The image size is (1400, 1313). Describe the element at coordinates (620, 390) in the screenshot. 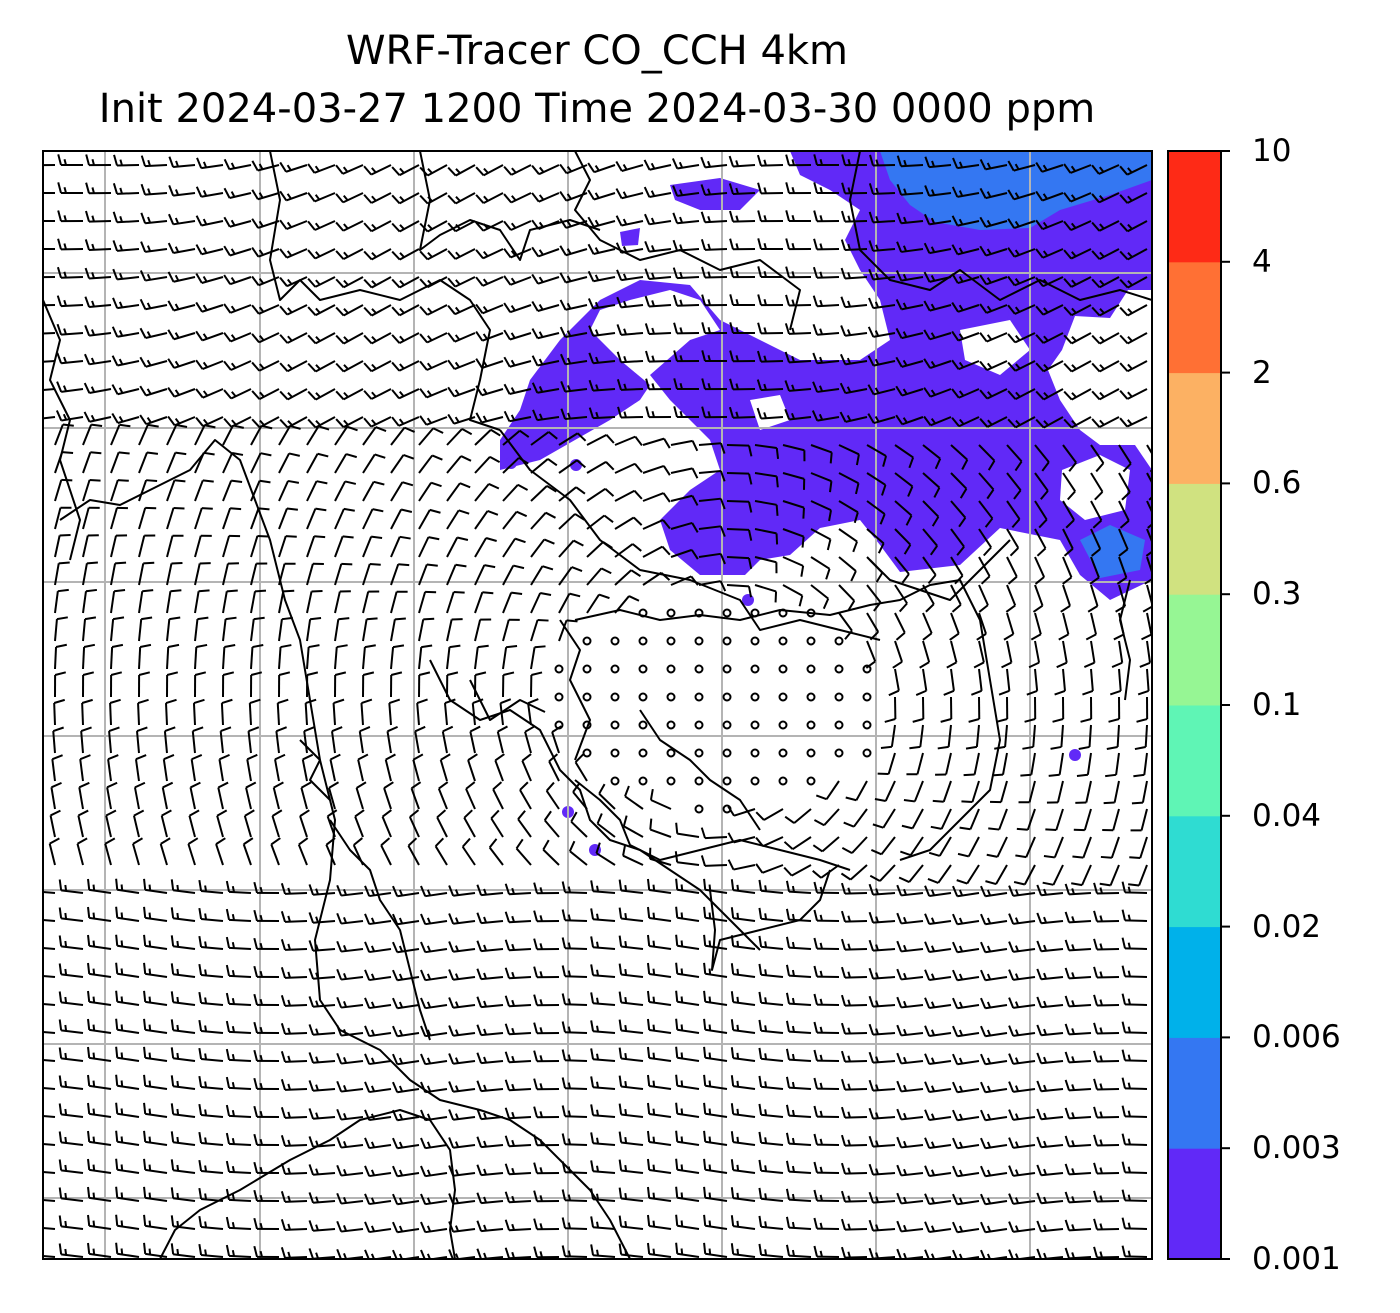

I see `tracer-speck` at that location.